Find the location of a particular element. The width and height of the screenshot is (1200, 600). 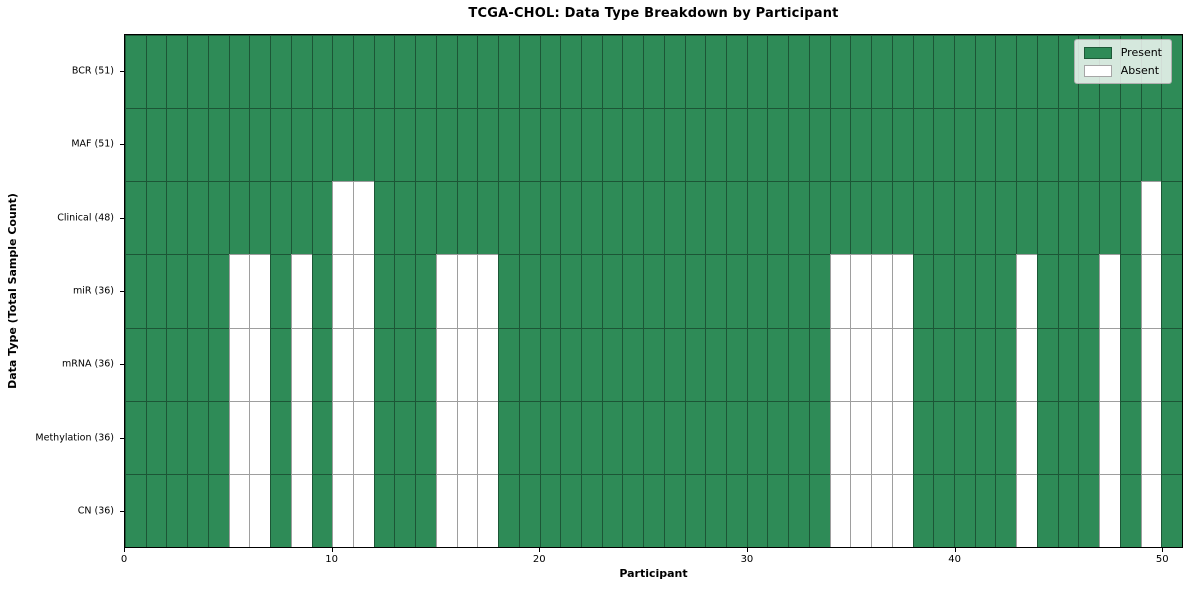

x-tick-label: 40 is located at coordinates (954, 559).